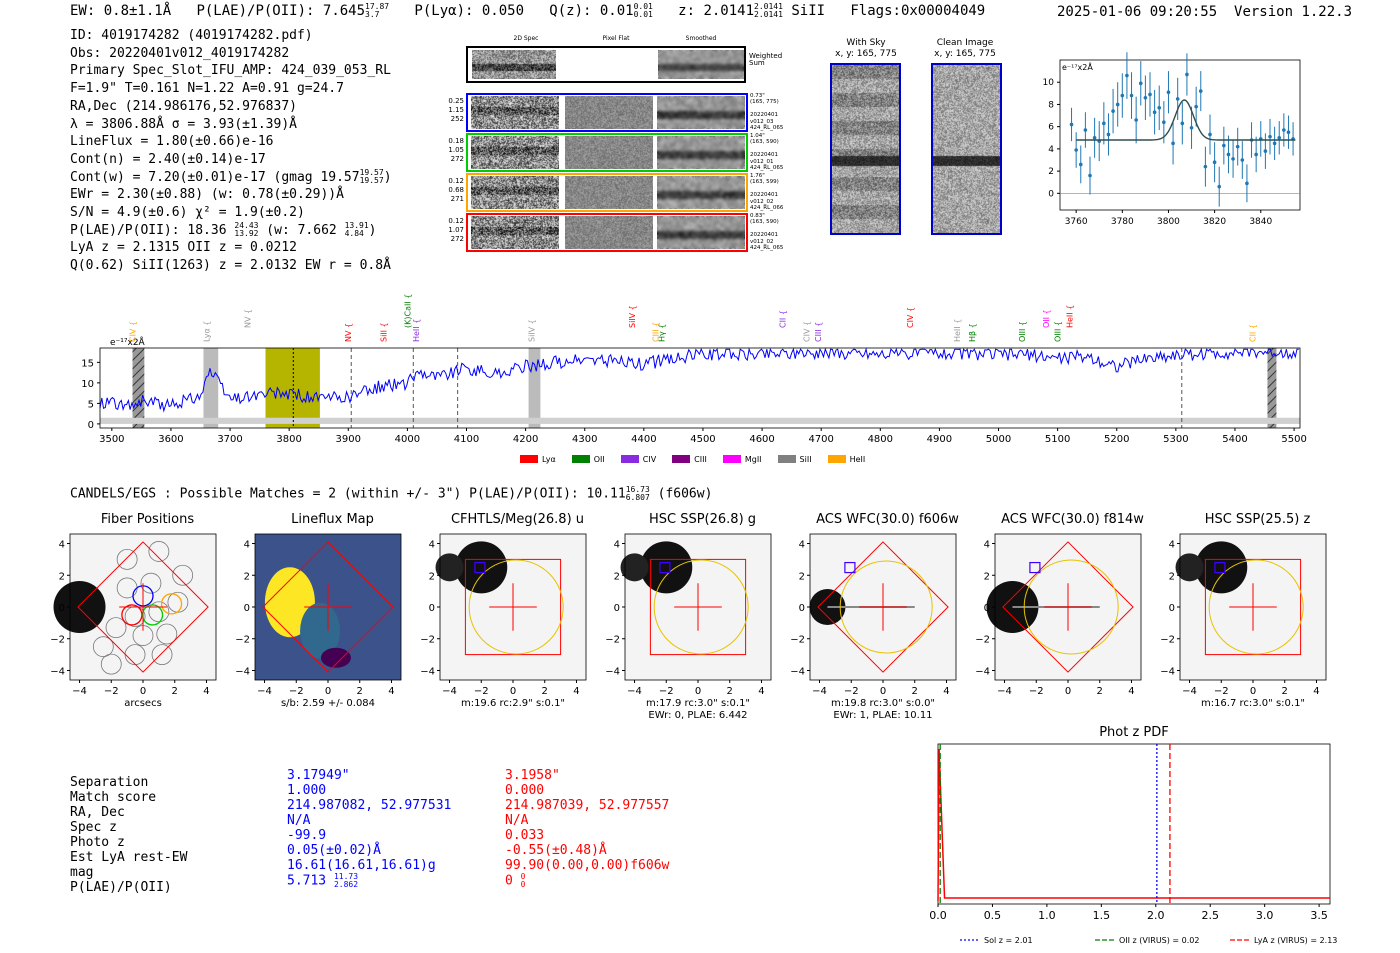  What do you see at coordinates (699, 380) in the screenshot?
I see `spectrum-line` at bounding box center [699, 380].